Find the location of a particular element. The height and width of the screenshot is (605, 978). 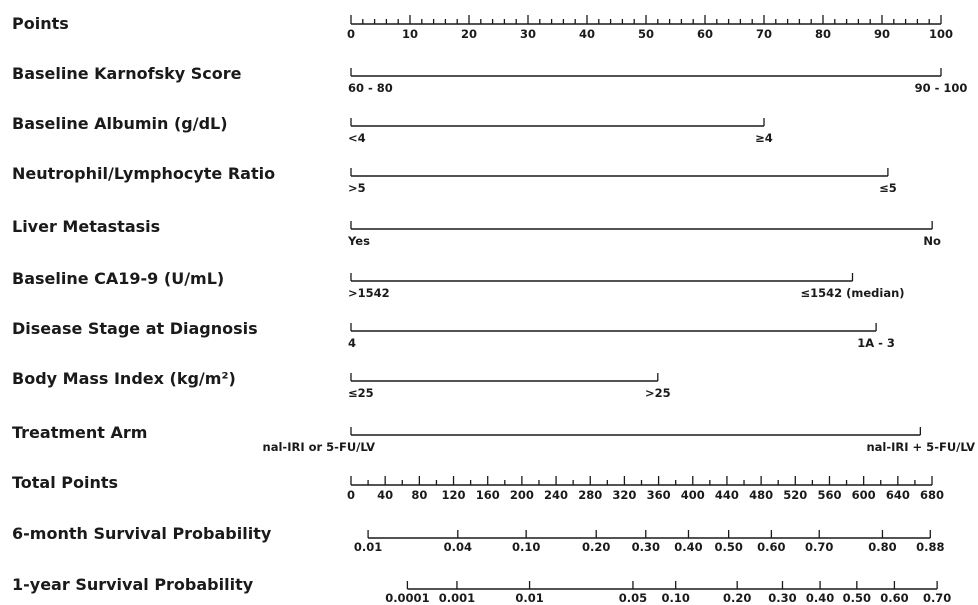

tick-label: 10 is located at coordinates (410, 34).